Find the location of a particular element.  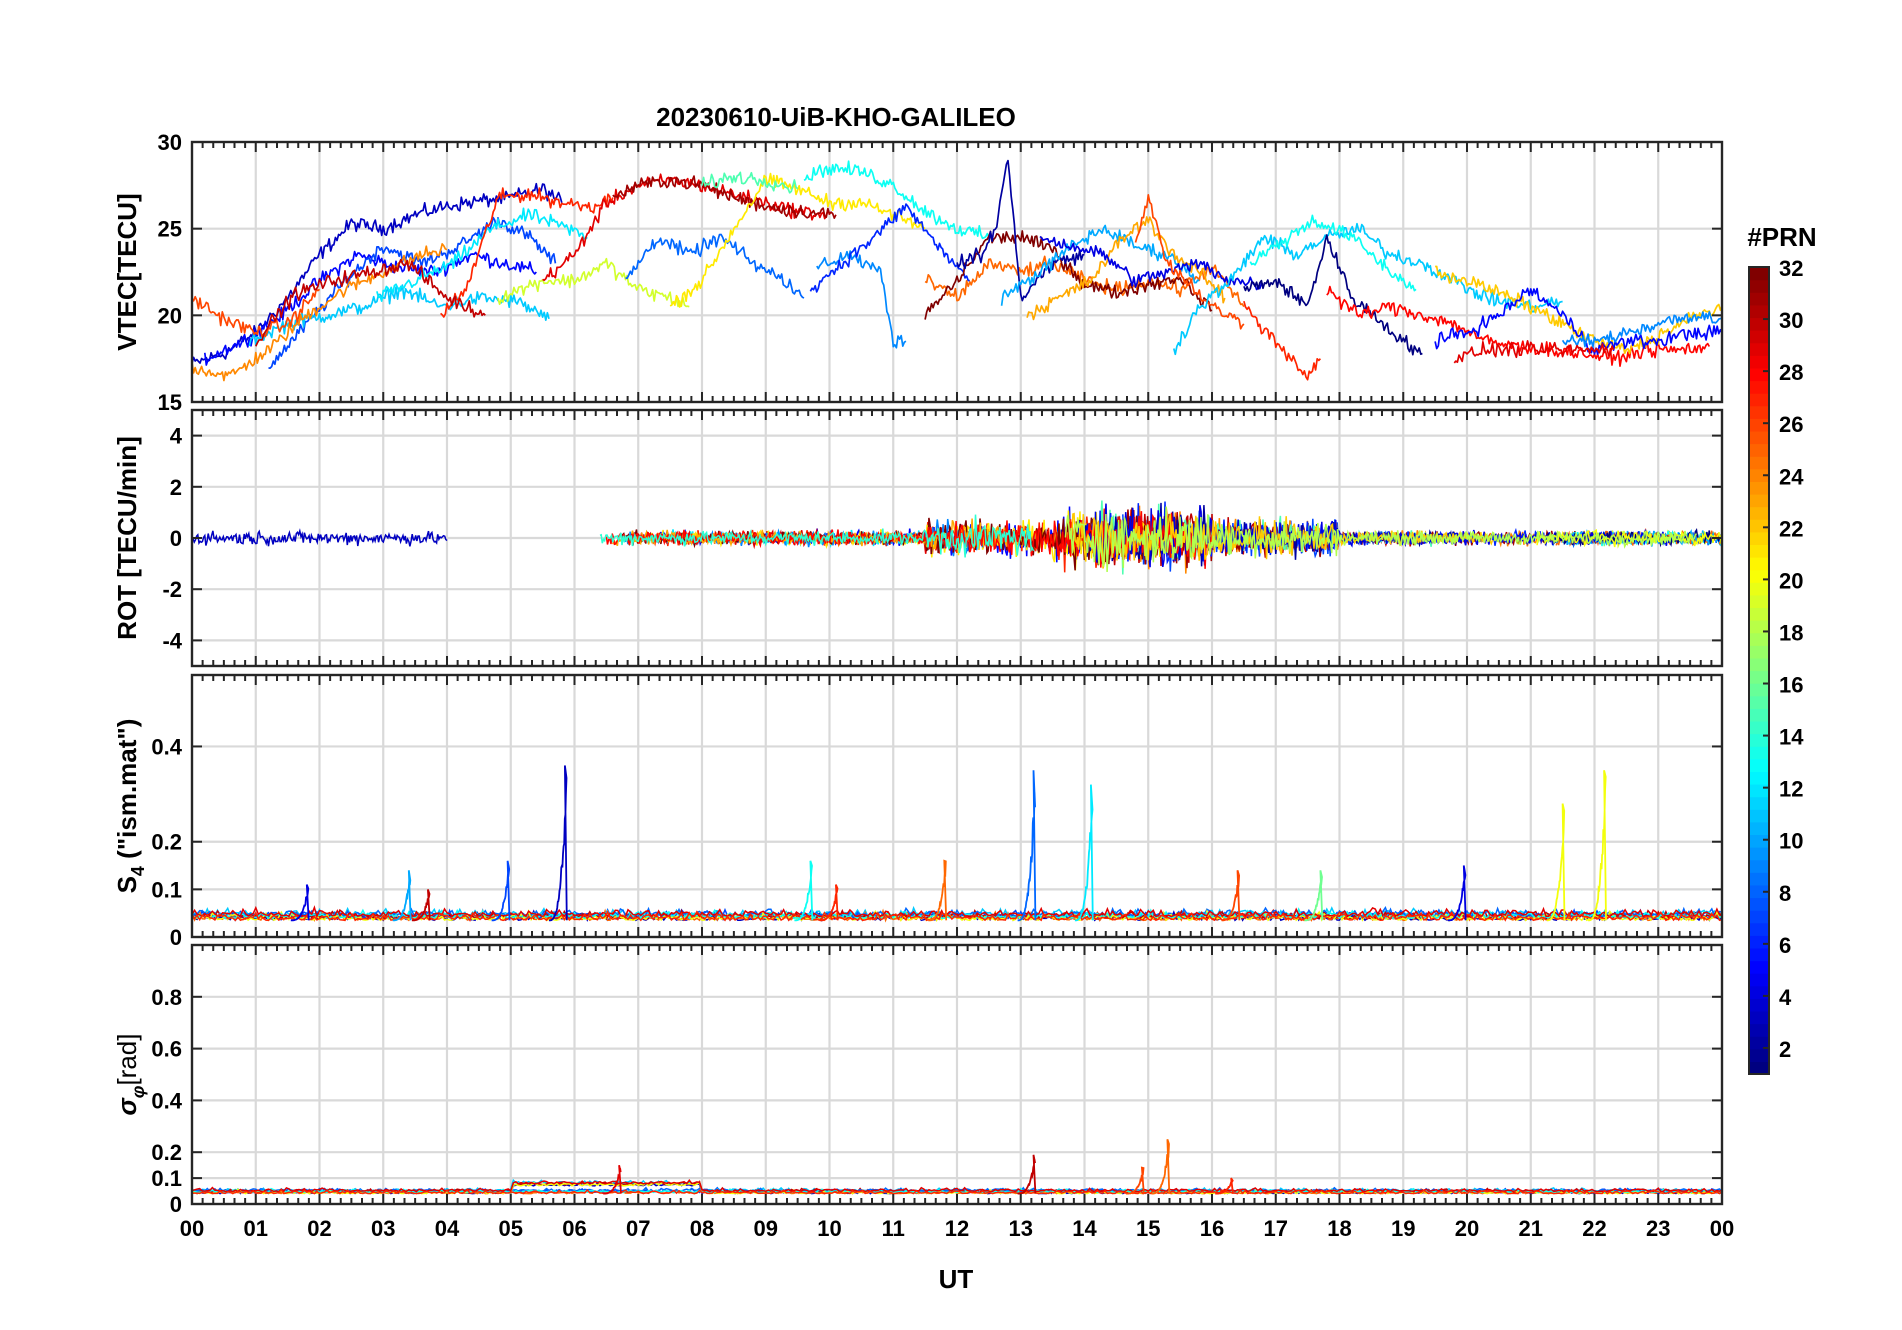

data-layer-rot is located at coordinates (957, 537).